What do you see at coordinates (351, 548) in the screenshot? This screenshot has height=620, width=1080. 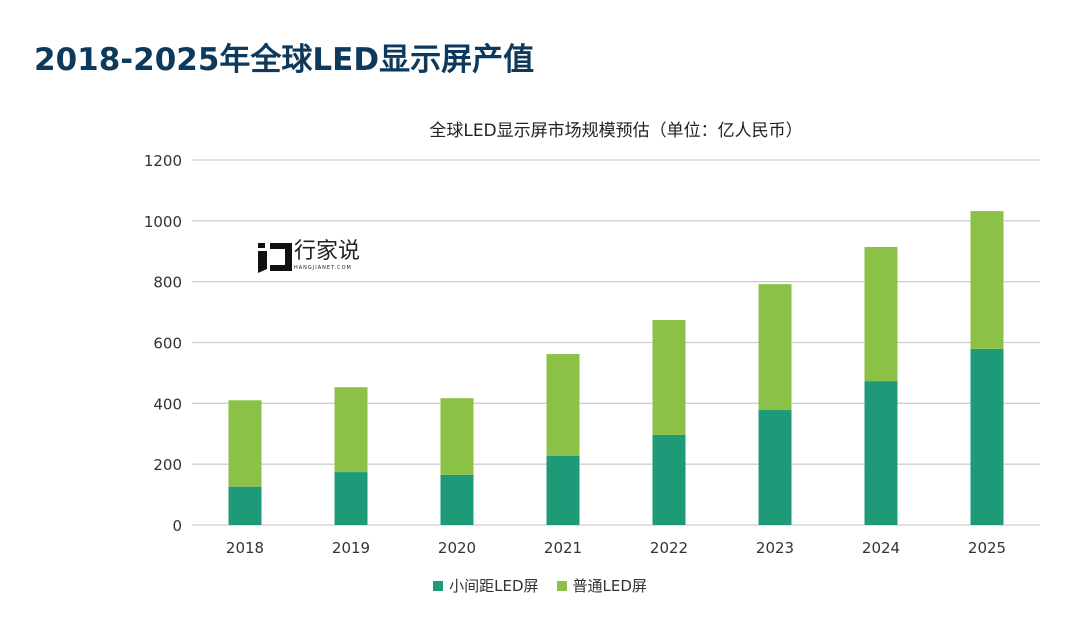 I see `x-tick-label: 2019` at bounding box center [351, 548].